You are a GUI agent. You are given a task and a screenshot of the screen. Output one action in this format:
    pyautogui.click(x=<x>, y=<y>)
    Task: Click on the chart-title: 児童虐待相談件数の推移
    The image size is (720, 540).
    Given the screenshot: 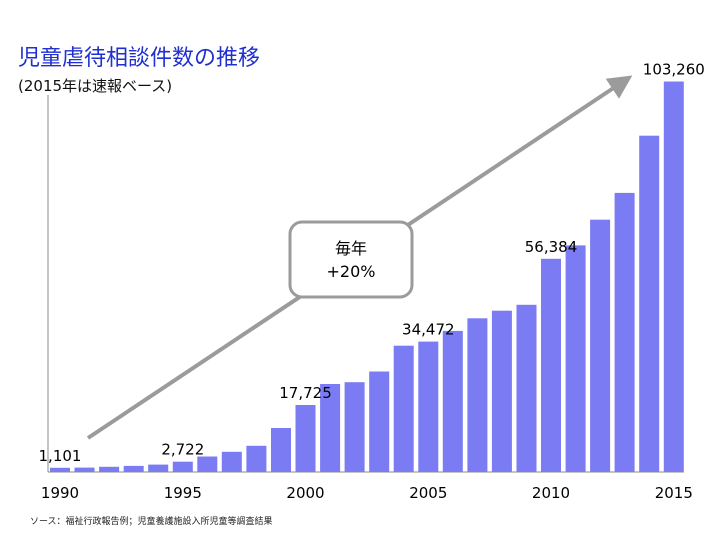 What is the action you would take?
    pyautogui.click(x=139, y=58)
    